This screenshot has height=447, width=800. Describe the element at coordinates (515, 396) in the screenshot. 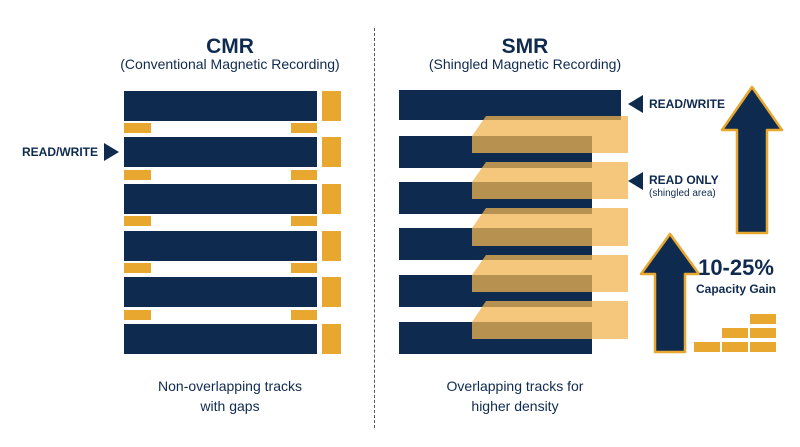

I see `smr-caption: Overlapping tracks for higher density` at that location.